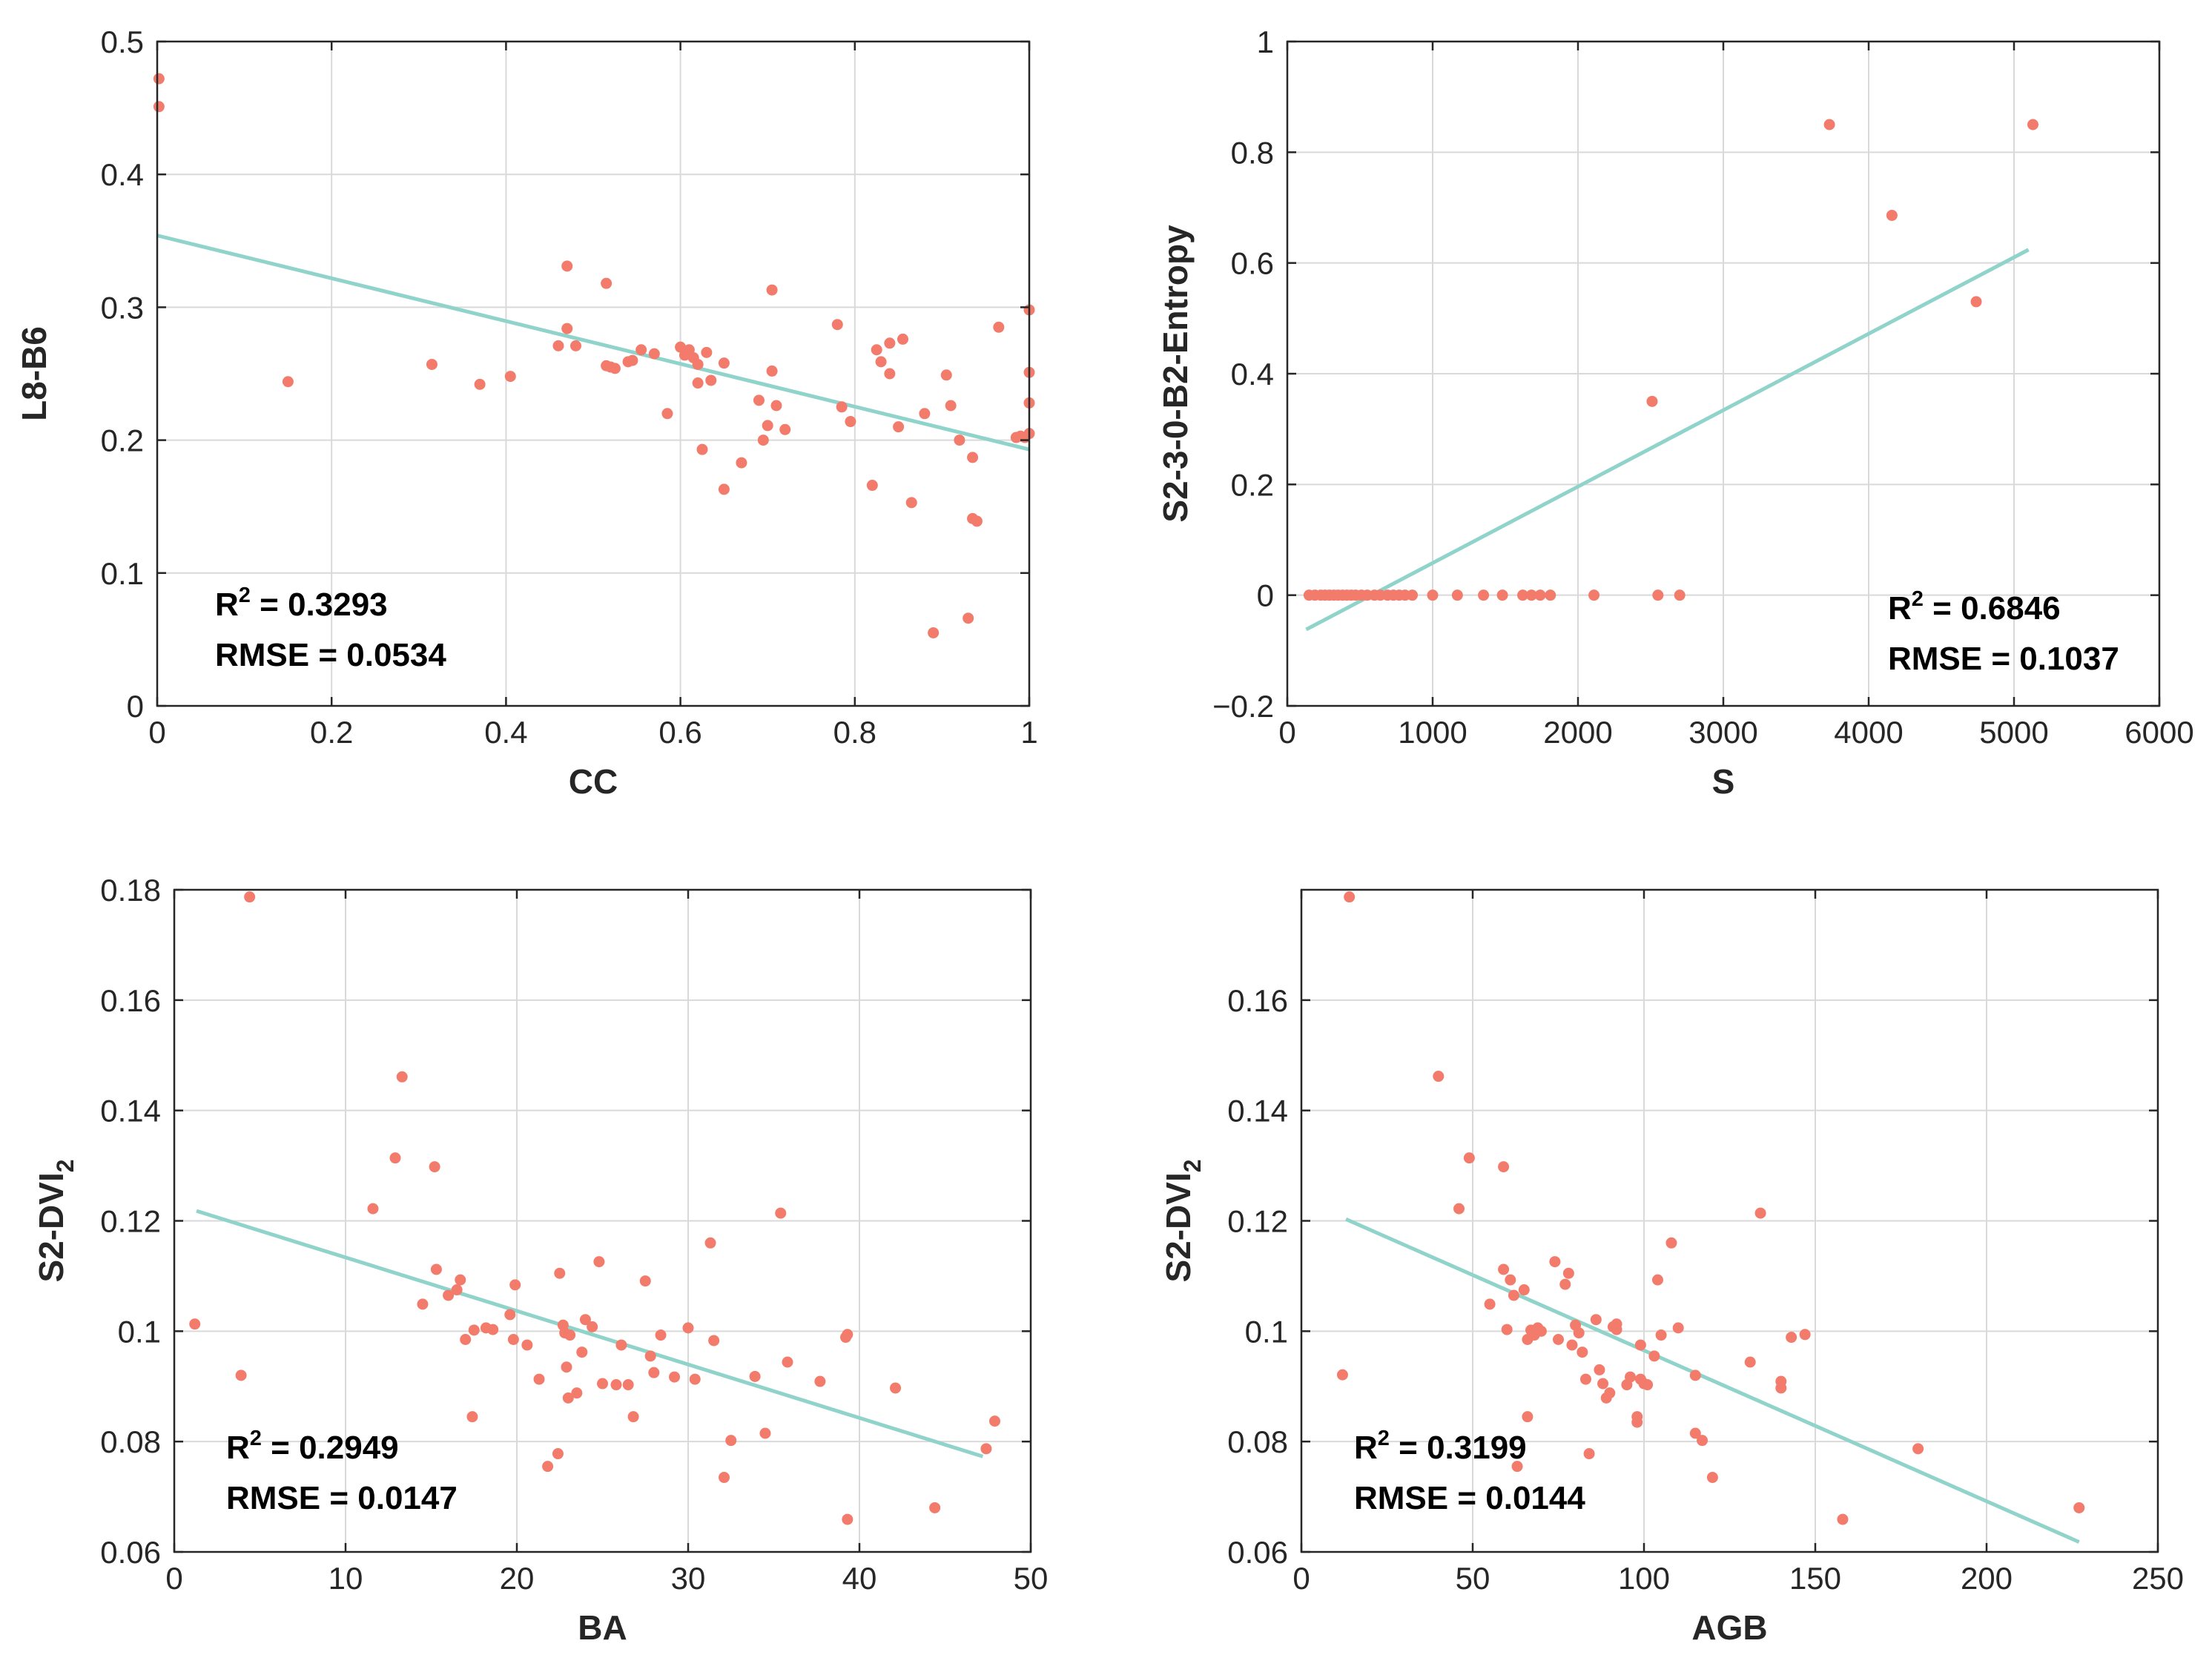 The height and width of the screenshot is (1675, 2212). What do you see at coordinates (122, 41) in the screenshot?
I see `y-tick-label: 0.5` at bounding box center [122, 41].